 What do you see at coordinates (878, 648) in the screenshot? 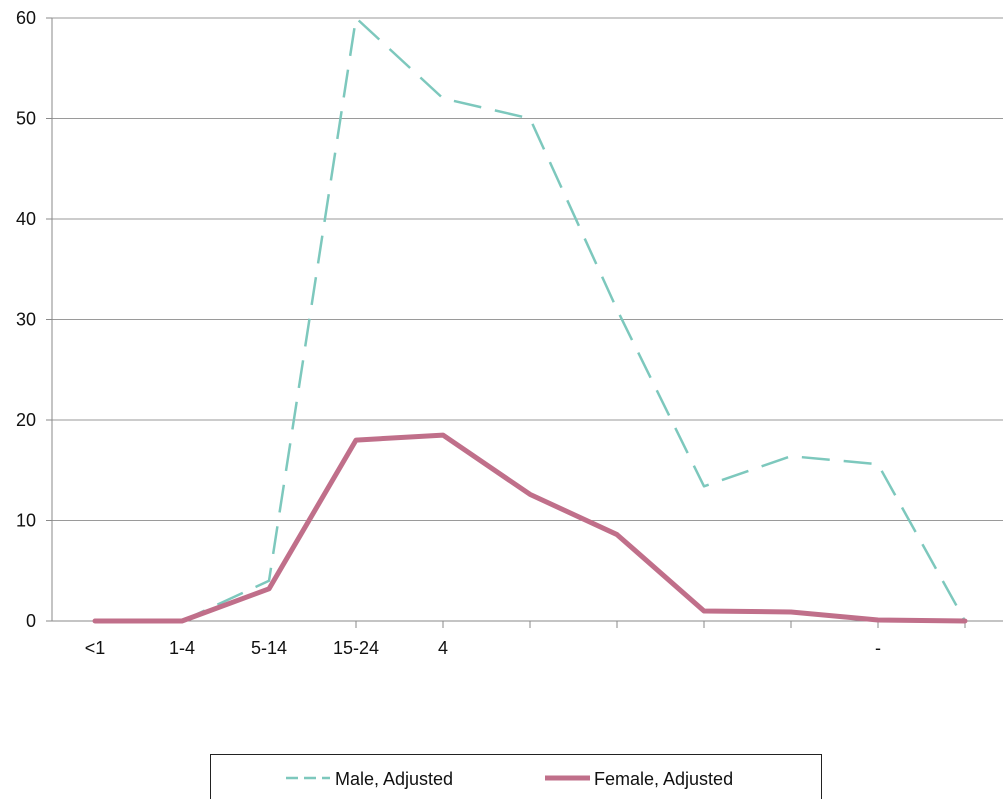
I see `x-tick-label: -` at bounding box center [878, 648].